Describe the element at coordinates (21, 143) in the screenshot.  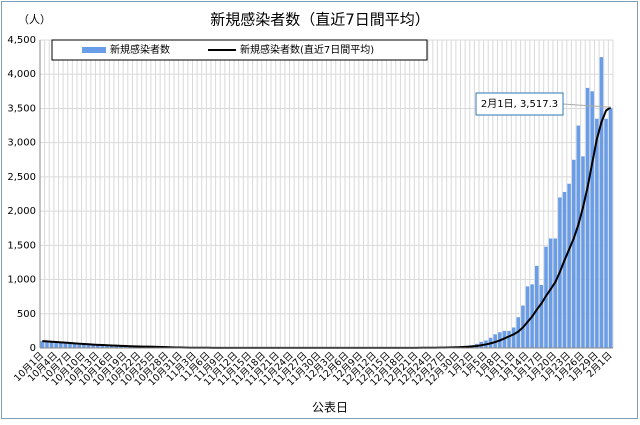
I see `y-tick-label: 3,000` at that location.